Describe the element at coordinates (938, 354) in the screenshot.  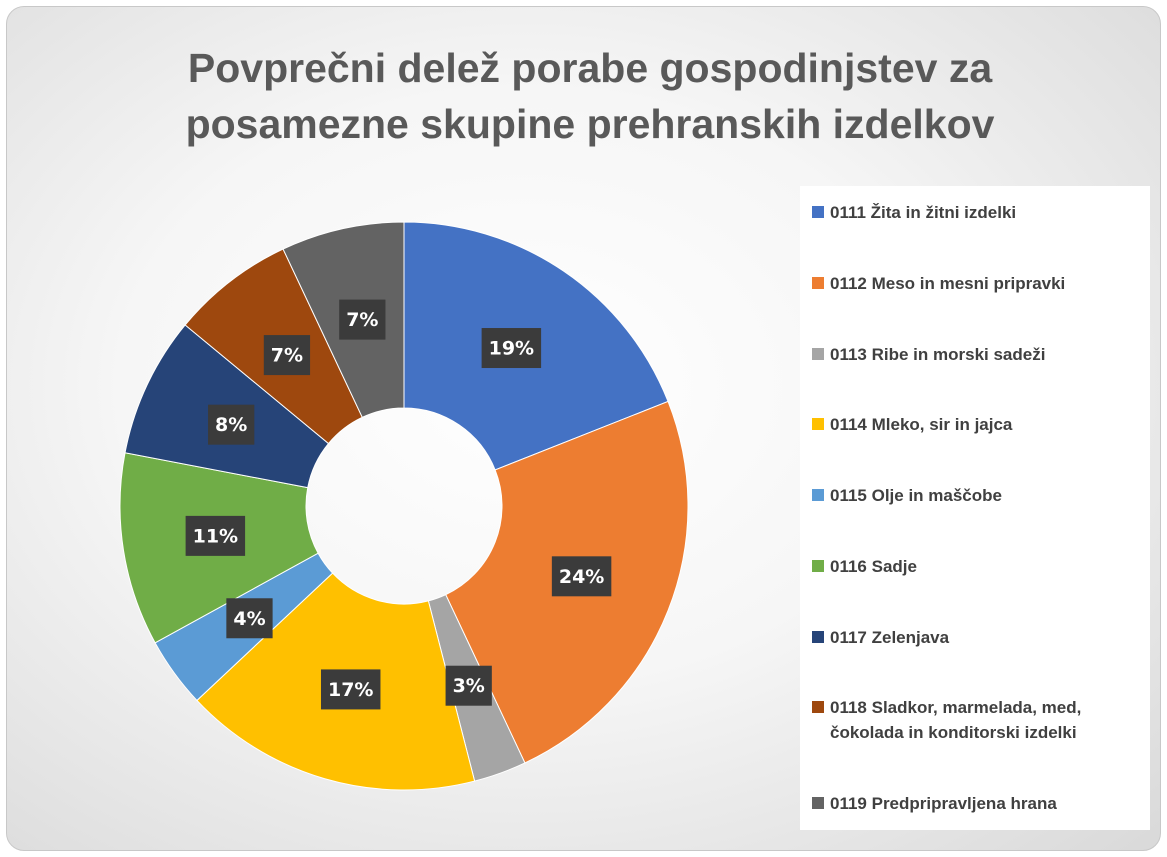
I see `legend-label: 0113 Ribe in morski sadeži` at that location.